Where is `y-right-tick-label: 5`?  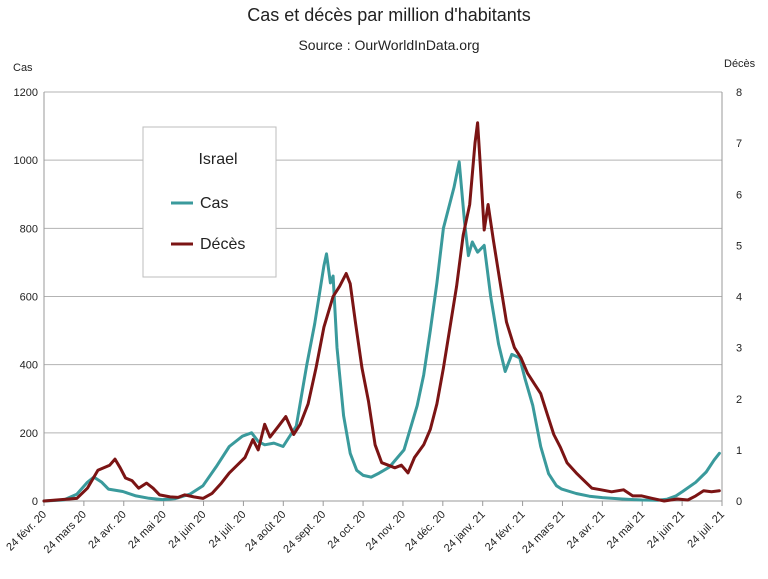
y-right-tick-label: 5 is located at coordinates (739, 246).